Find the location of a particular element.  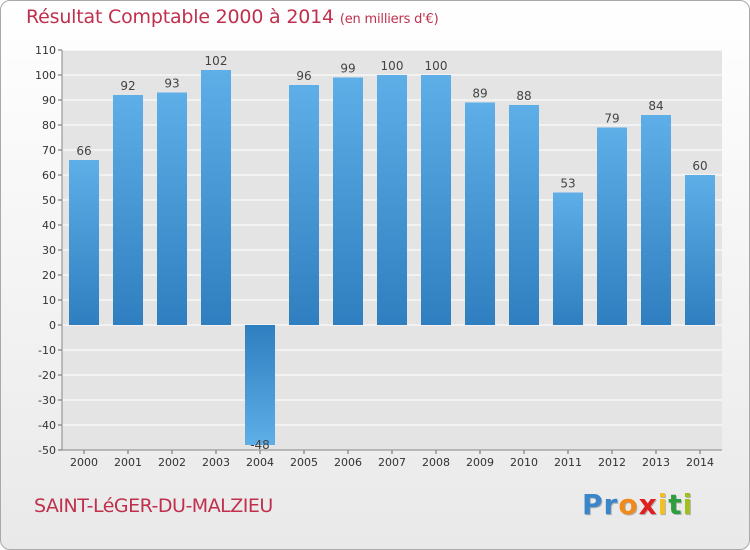

y-tick-label: 40 is located at coordinates (49, 225).